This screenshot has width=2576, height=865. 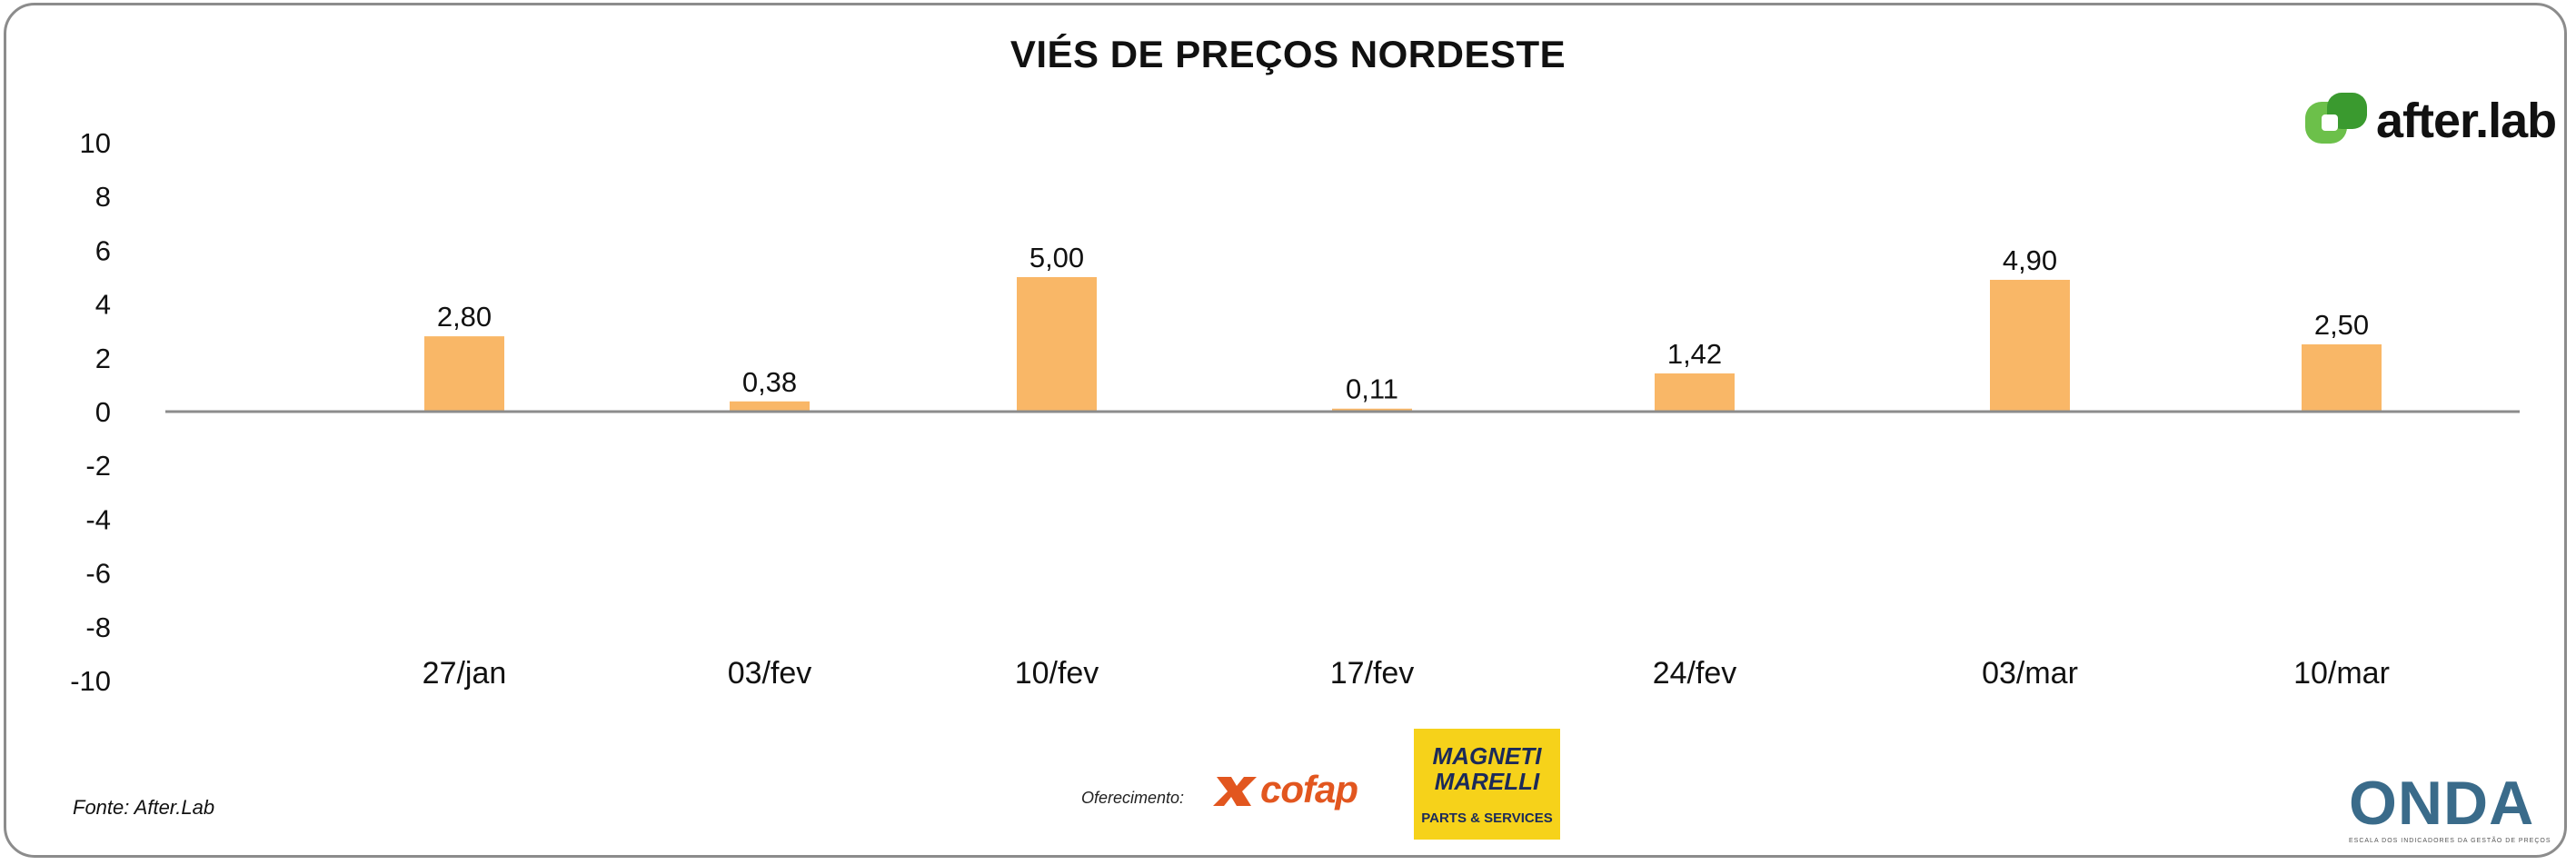 What do you see at coordinates (1235, 791) in the screenshot?
I see `cofap-x-icon` at bounding box center [1235, 791].